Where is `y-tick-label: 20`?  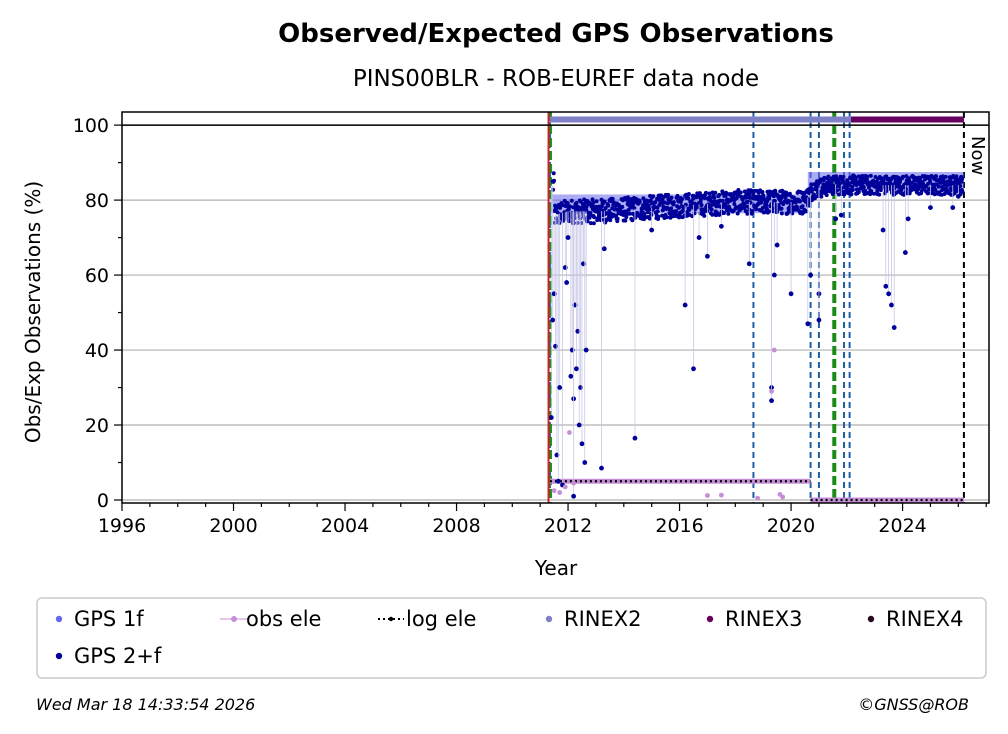 y-tick-label: 20 is located at coordinates (97, 426).